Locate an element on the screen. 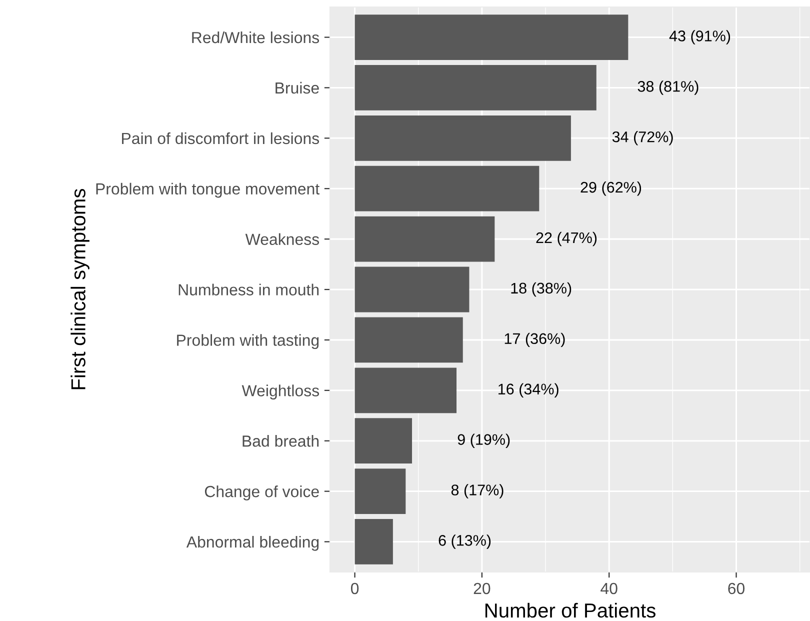  data-label: 29 (62%) is located at coordinates (611, 188).